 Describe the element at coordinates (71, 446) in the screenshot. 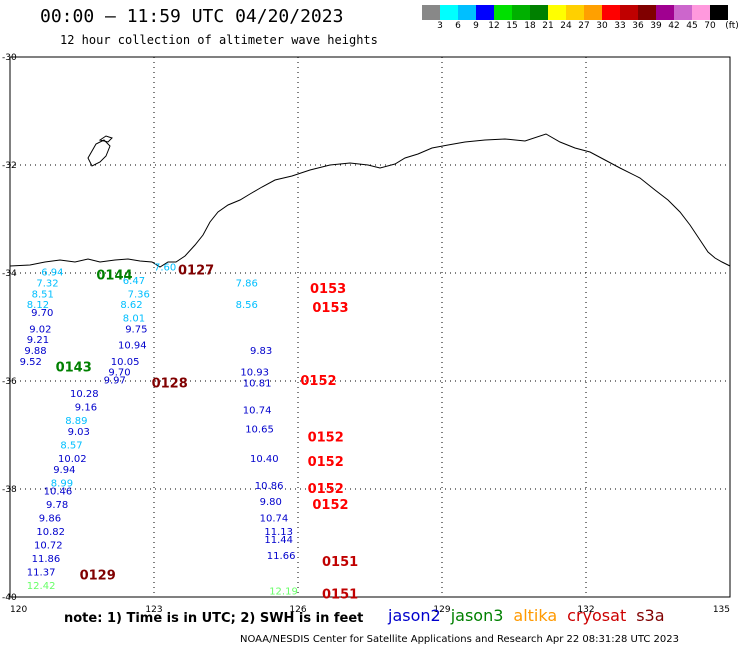

I see `wave-height-value: 8.57` at that location.